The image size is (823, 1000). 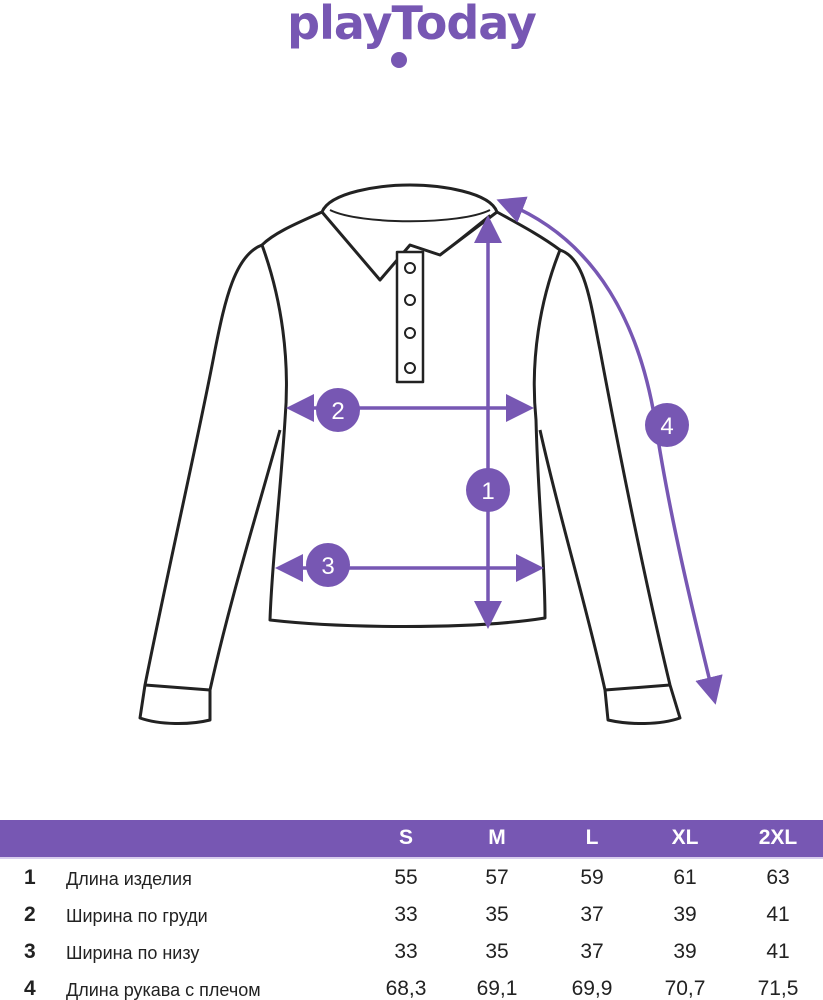 I want to click on marker-1: 1, so click(x=488, y=490).